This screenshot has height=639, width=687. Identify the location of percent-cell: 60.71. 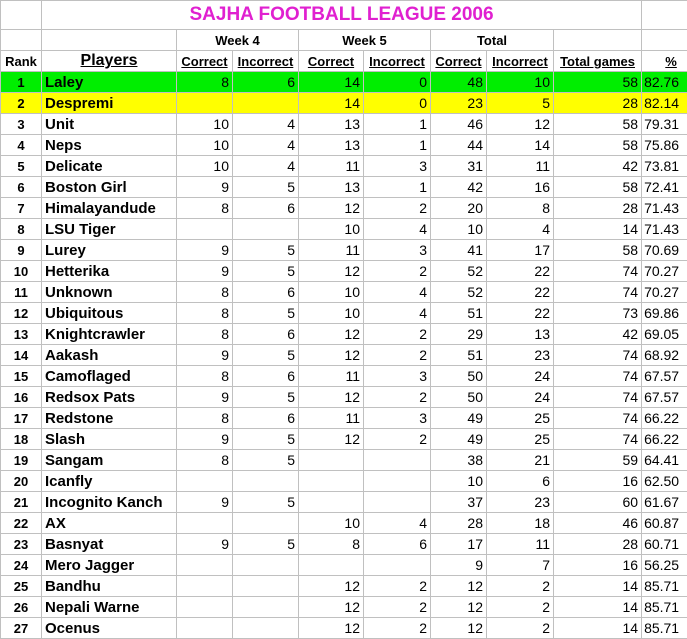
(664, 544).